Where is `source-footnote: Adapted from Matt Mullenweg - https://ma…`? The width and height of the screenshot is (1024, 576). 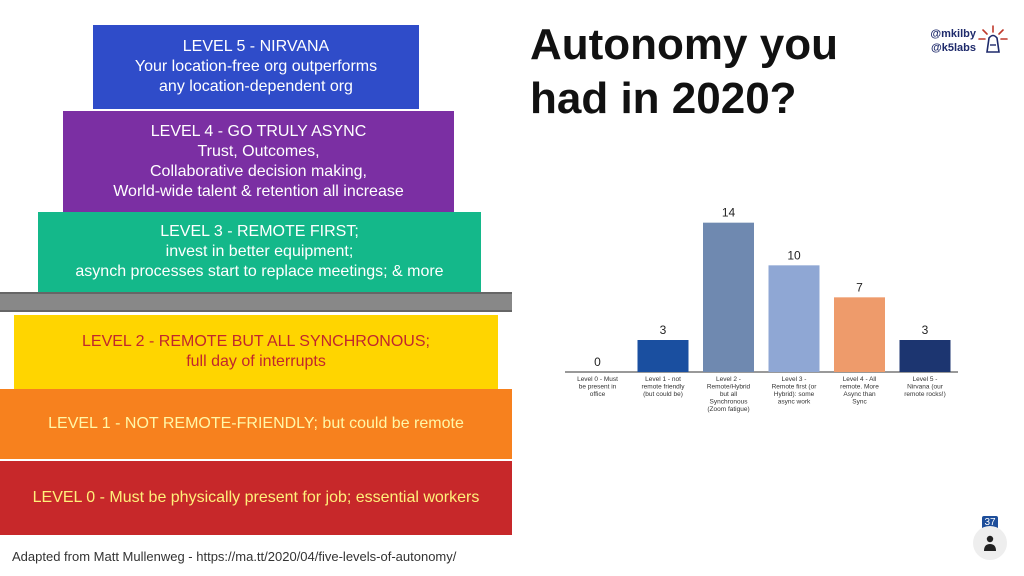
source-footnote: Adapted from Matt Mullenweg - https://ma… is located at coordinates (234, 556).